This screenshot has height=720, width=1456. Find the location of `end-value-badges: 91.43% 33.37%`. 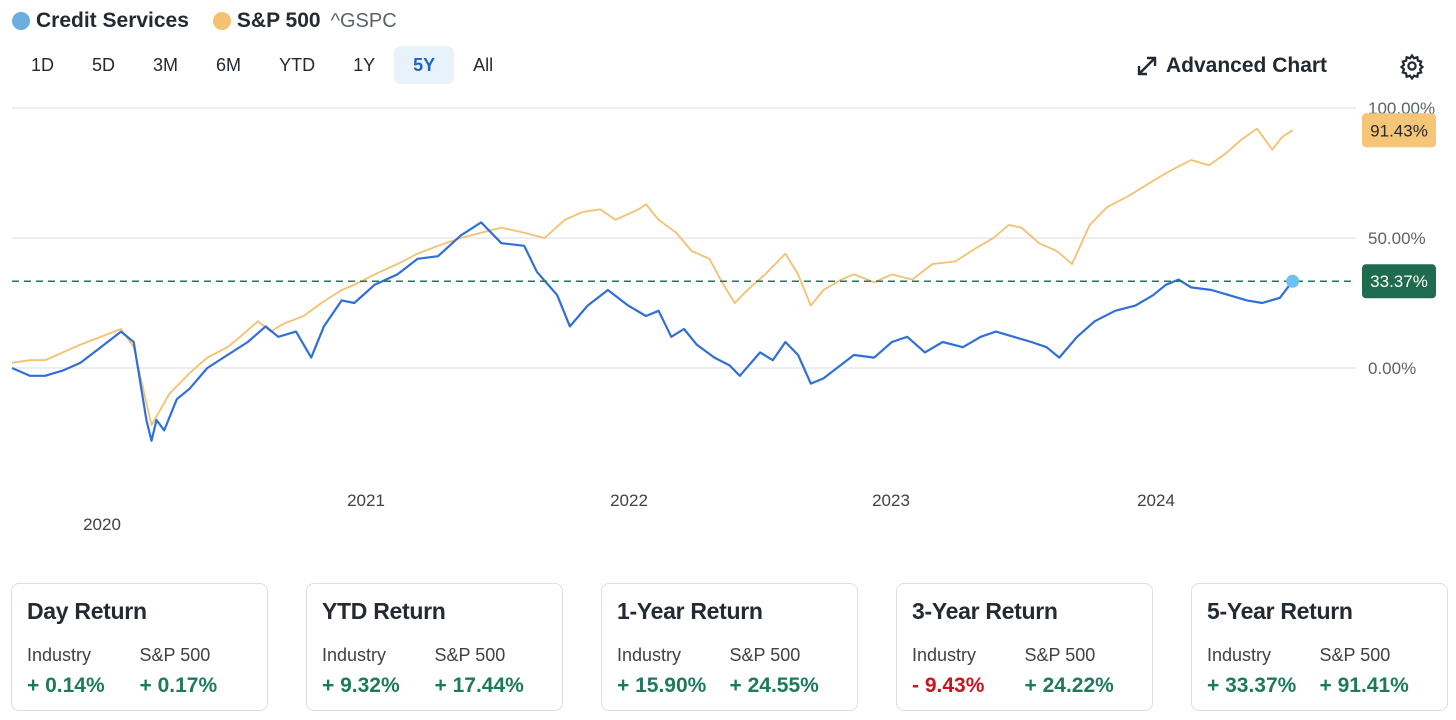

end-value-badges: 91.43% 33.37% is located at coordinates (1399, 206).